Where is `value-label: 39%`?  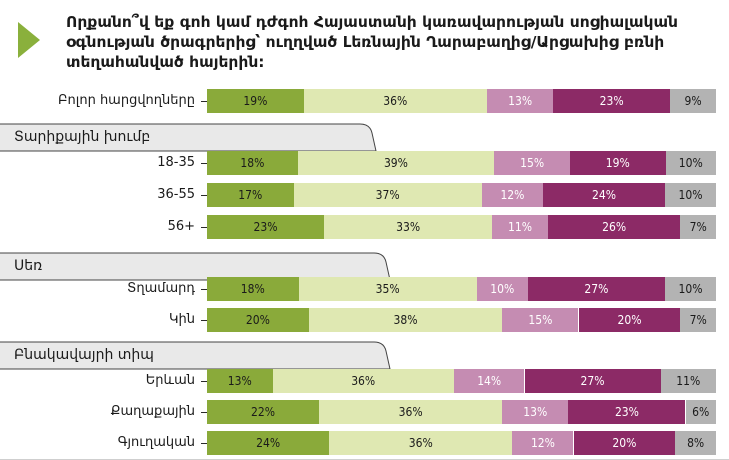 value-label: 39% is located at coordinates (395, 163).